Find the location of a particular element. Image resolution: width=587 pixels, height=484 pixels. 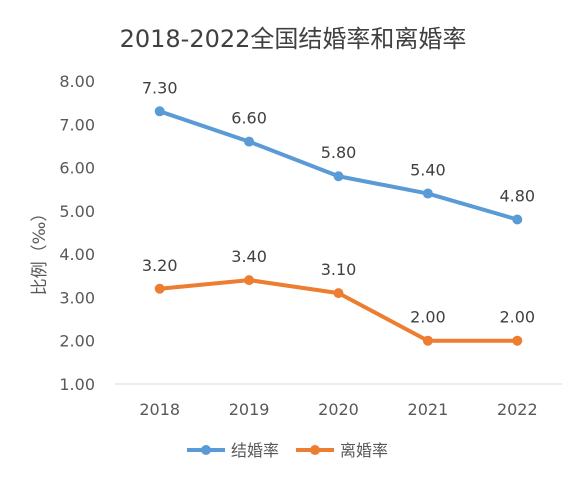

data-label: 3.40 is located at coordinates (249, 256).